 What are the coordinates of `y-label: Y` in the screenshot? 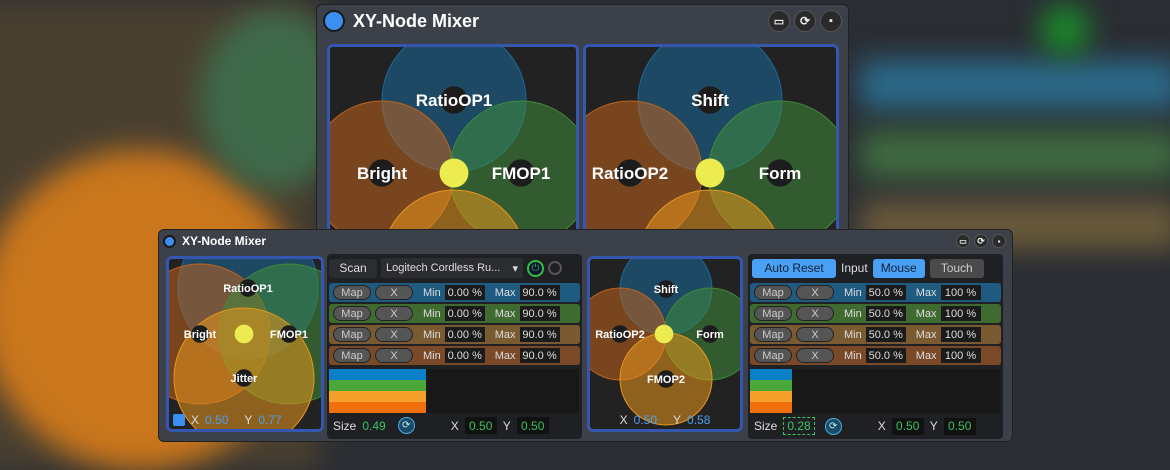 It's located at (248, 420).